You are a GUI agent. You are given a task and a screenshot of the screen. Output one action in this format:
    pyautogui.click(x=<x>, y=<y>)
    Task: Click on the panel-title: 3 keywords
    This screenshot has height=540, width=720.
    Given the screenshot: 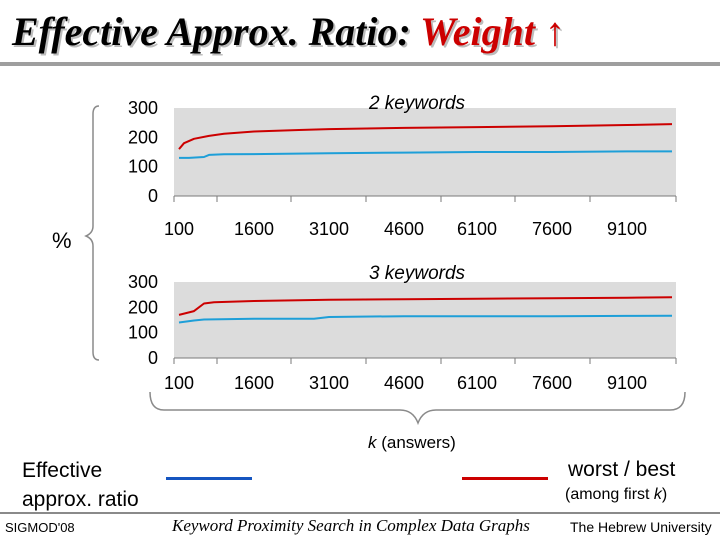 What is the action you would take?
    pyautogui.click(x=417, y=273)
    